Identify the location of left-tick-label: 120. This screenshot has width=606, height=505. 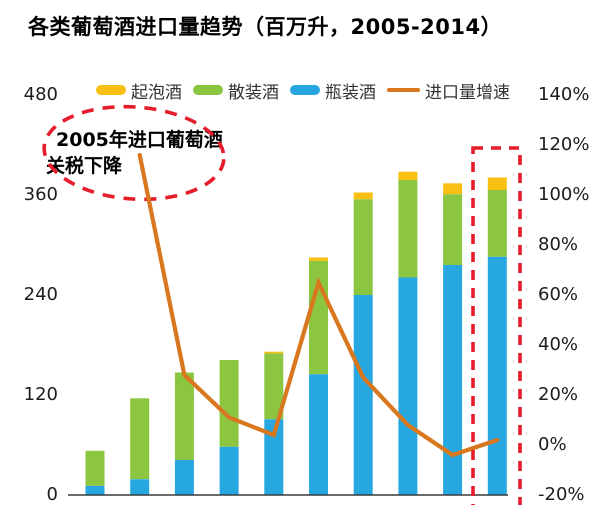
(40, 394).